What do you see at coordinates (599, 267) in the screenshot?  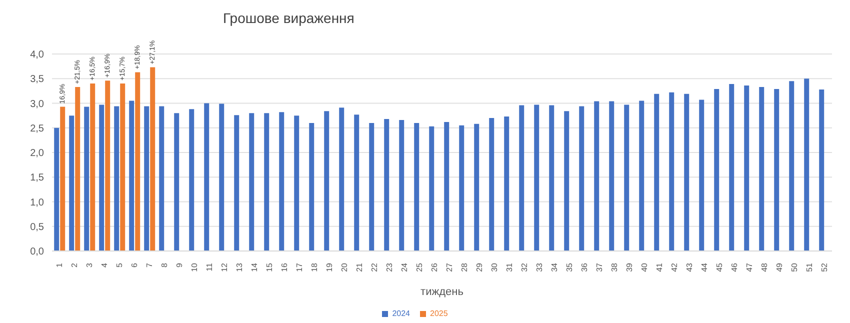 I see `x-tick-label: 37` at bounding box center [599, 267].